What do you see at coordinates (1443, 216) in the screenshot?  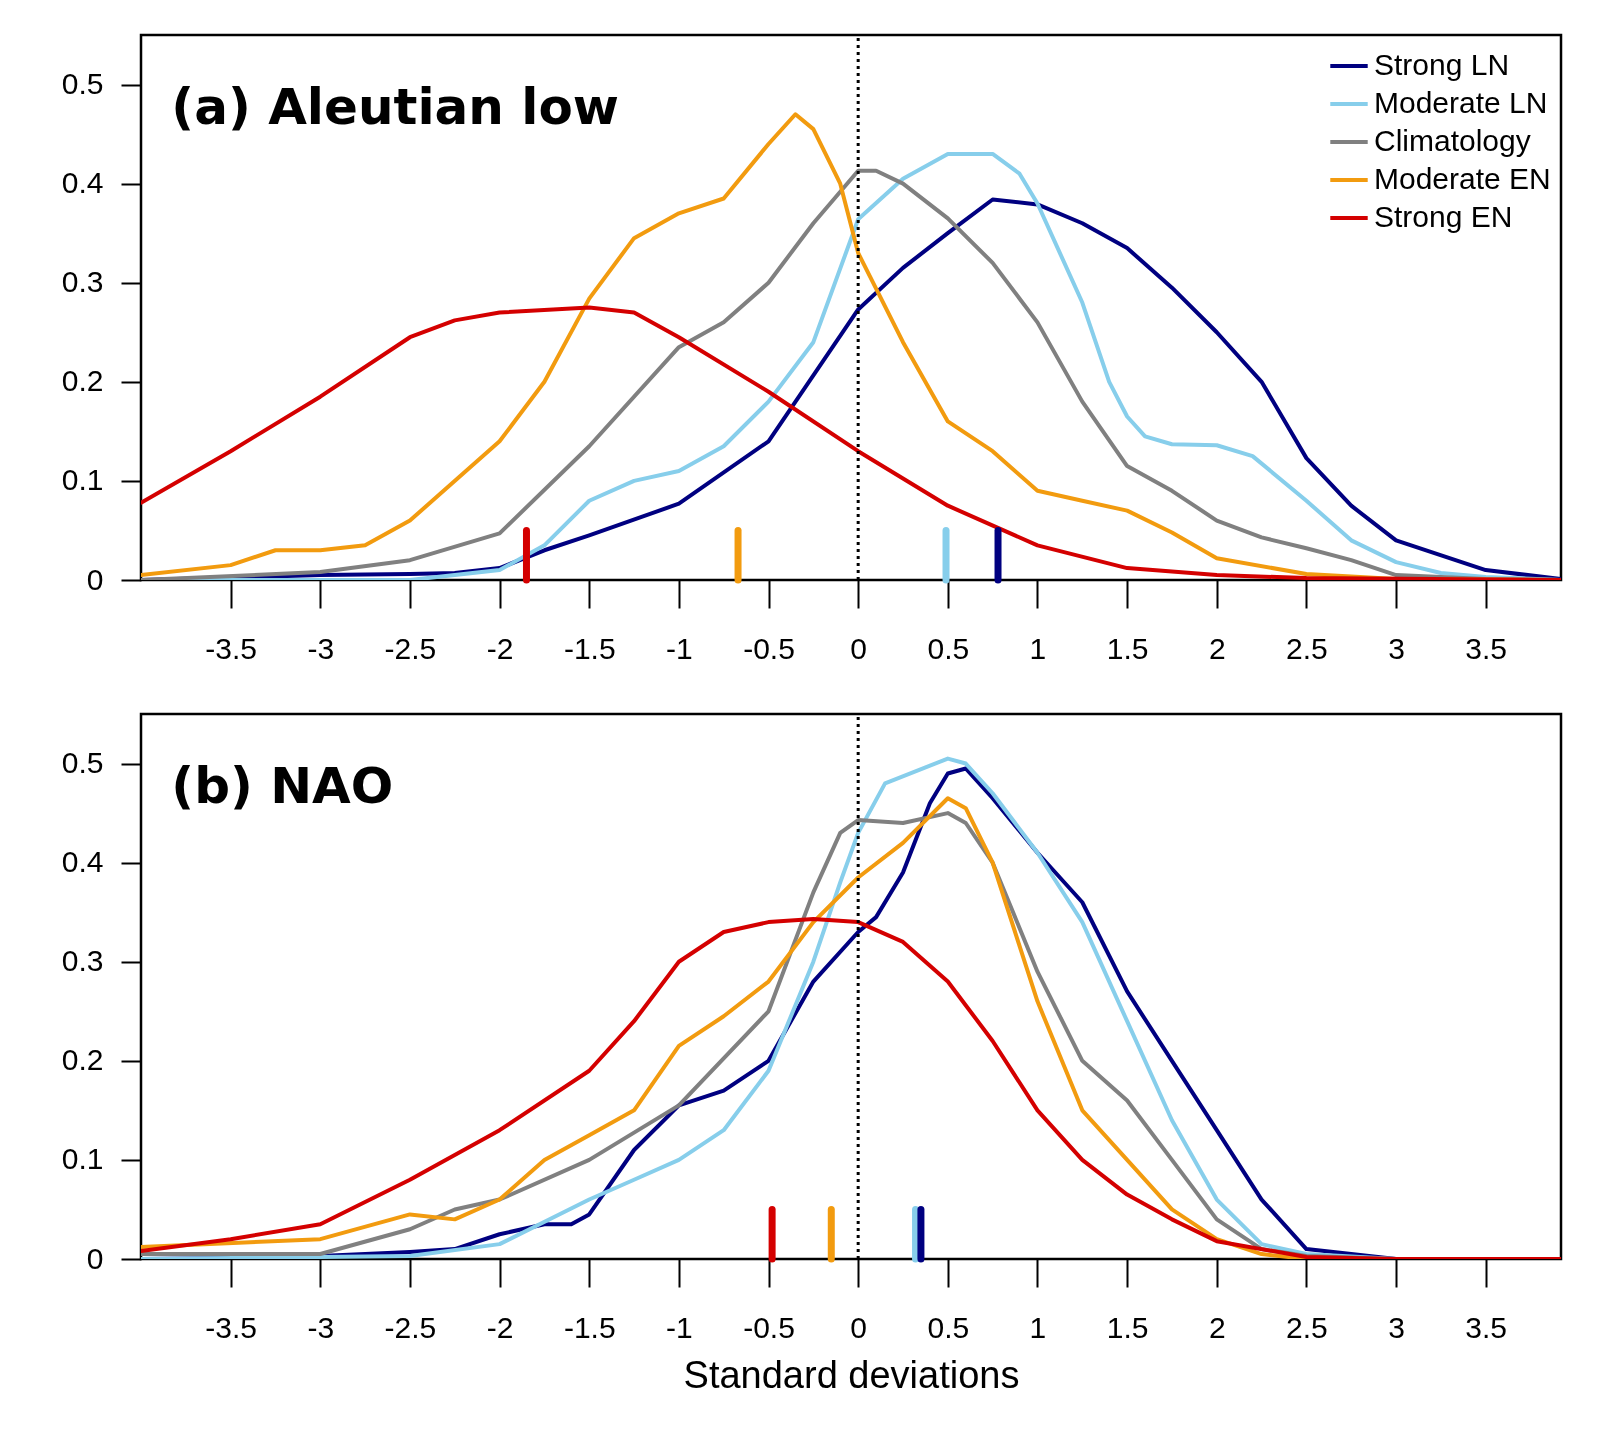 I see `legend-label: Strong EN` at bounding box center [1443, 216].